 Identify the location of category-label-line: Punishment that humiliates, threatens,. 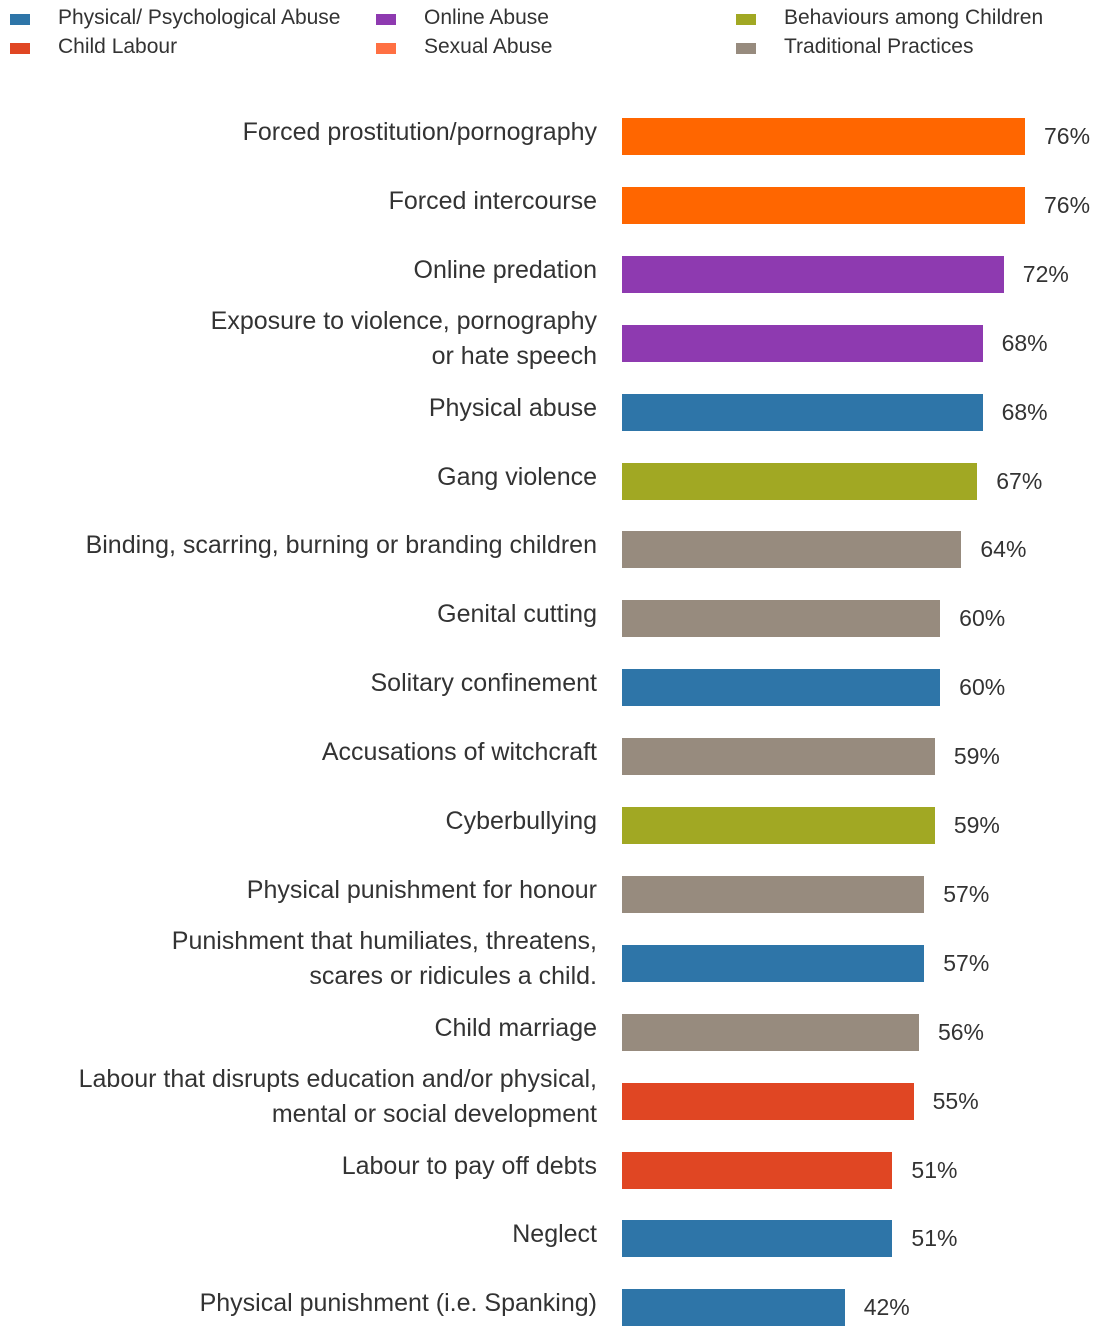
(384, 941).